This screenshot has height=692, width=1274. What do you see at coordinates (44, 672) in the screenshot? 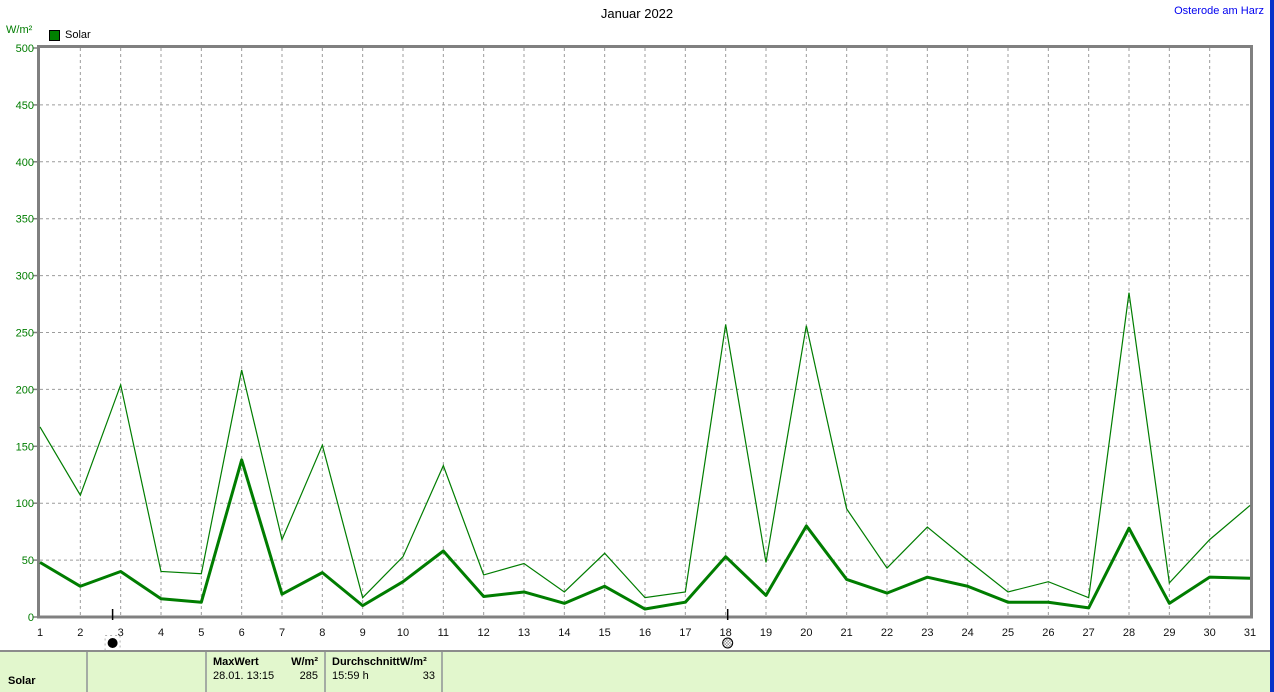
I see `summary-row-label-cell: Solar` at bounding box center [44, 672].